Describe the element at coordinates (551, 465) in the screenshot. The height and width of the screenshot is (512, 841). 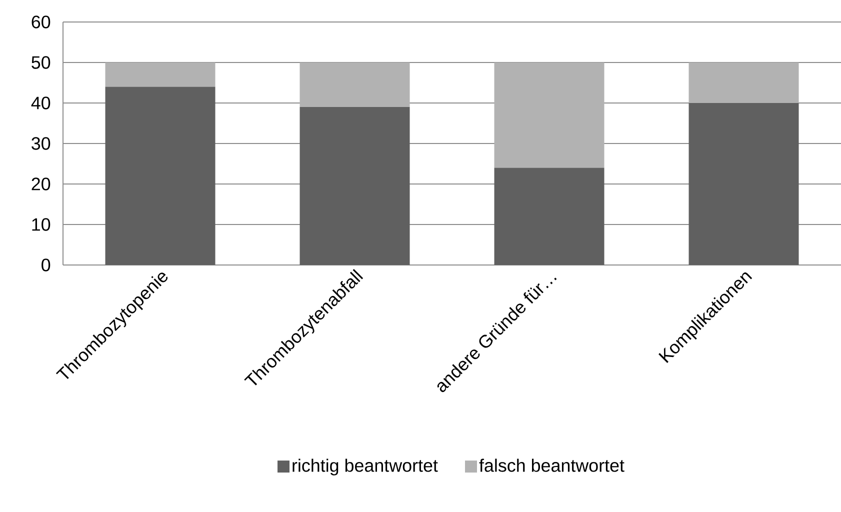
I see `legend-label: falsch beantwortet` at that location.